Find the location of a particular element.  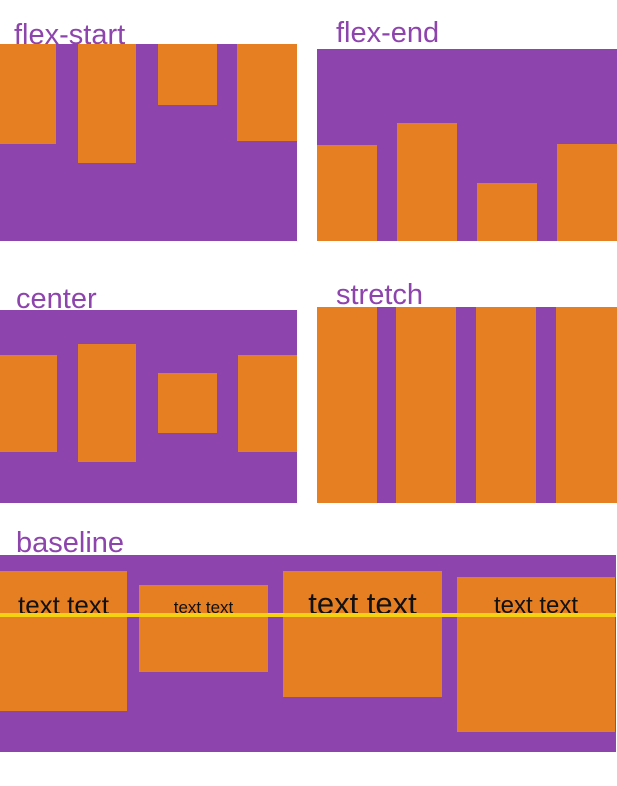

baseline-line is located at coordinates (308, 615).